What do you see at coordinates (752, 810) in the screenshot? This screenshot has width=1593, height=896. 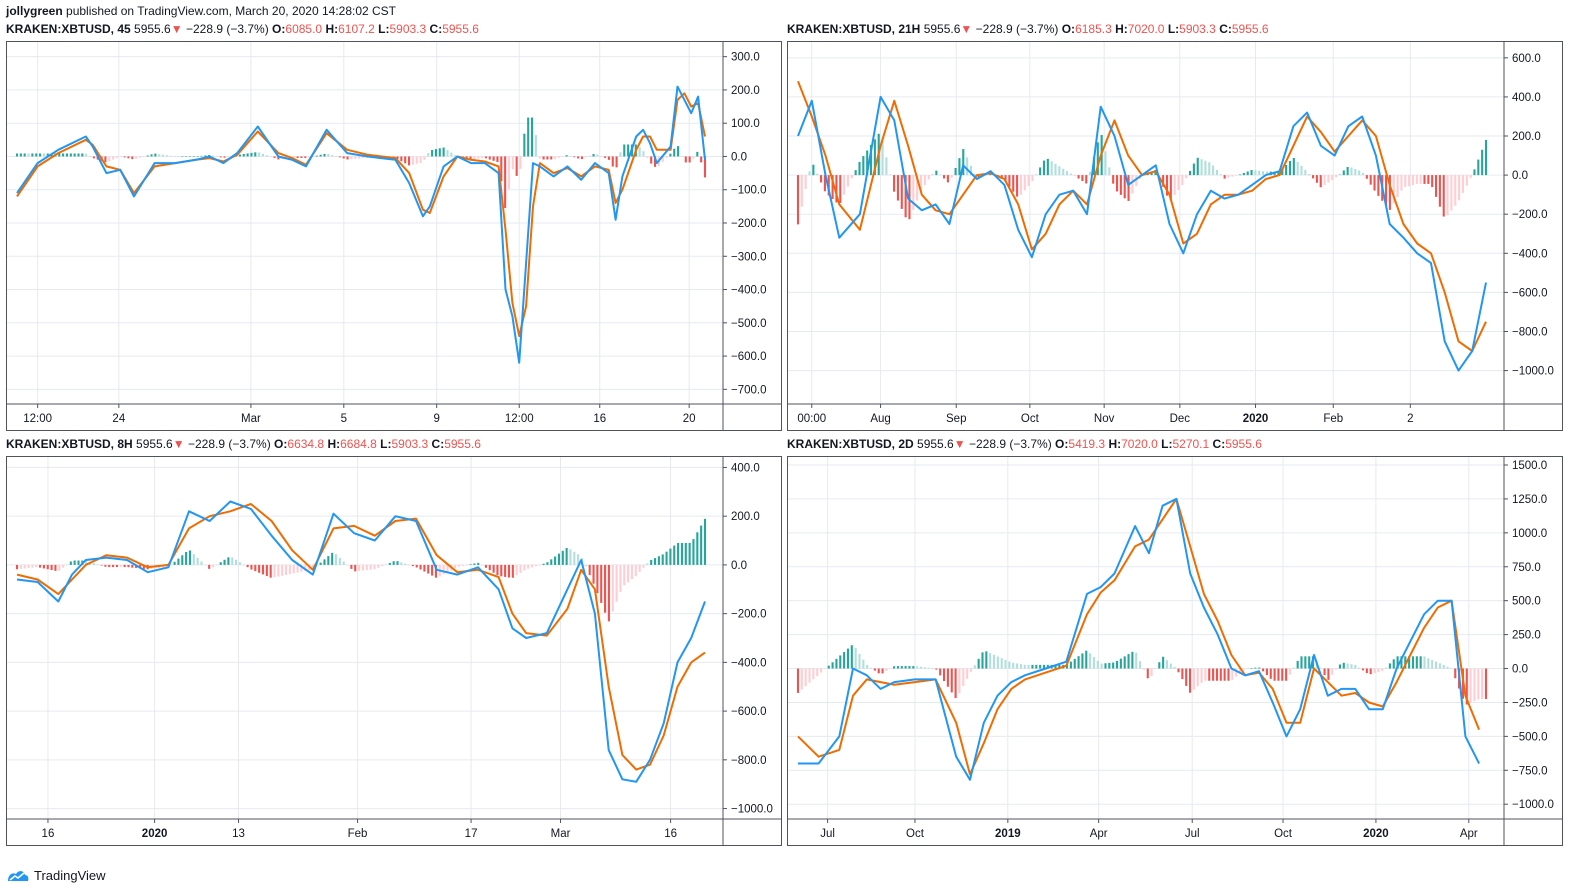 I see `y-tick-label: −1000.0` at bounding box center [752, 810].